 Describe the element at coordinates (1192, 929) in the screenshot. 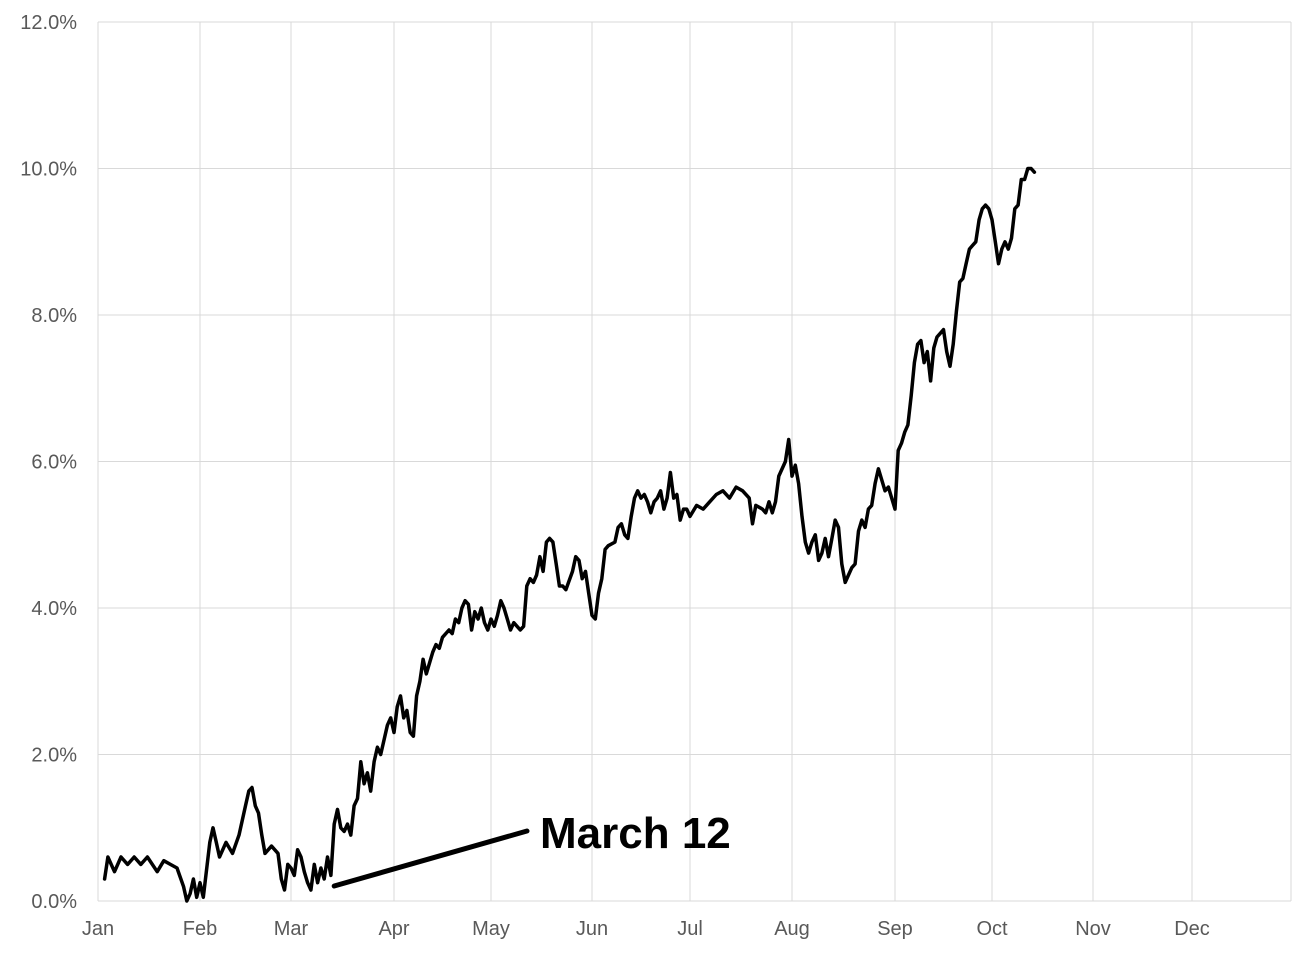

I see `x-tick-label: Dec` at that location.